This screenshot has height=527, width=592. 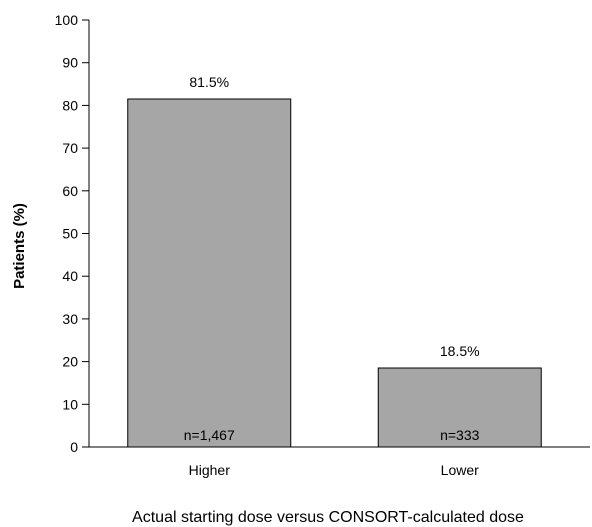 What do you see at coordinates (19, 246) in the screenshot?
I see `y-axis-title: Patients (%)` at bounding box center [19, 246].